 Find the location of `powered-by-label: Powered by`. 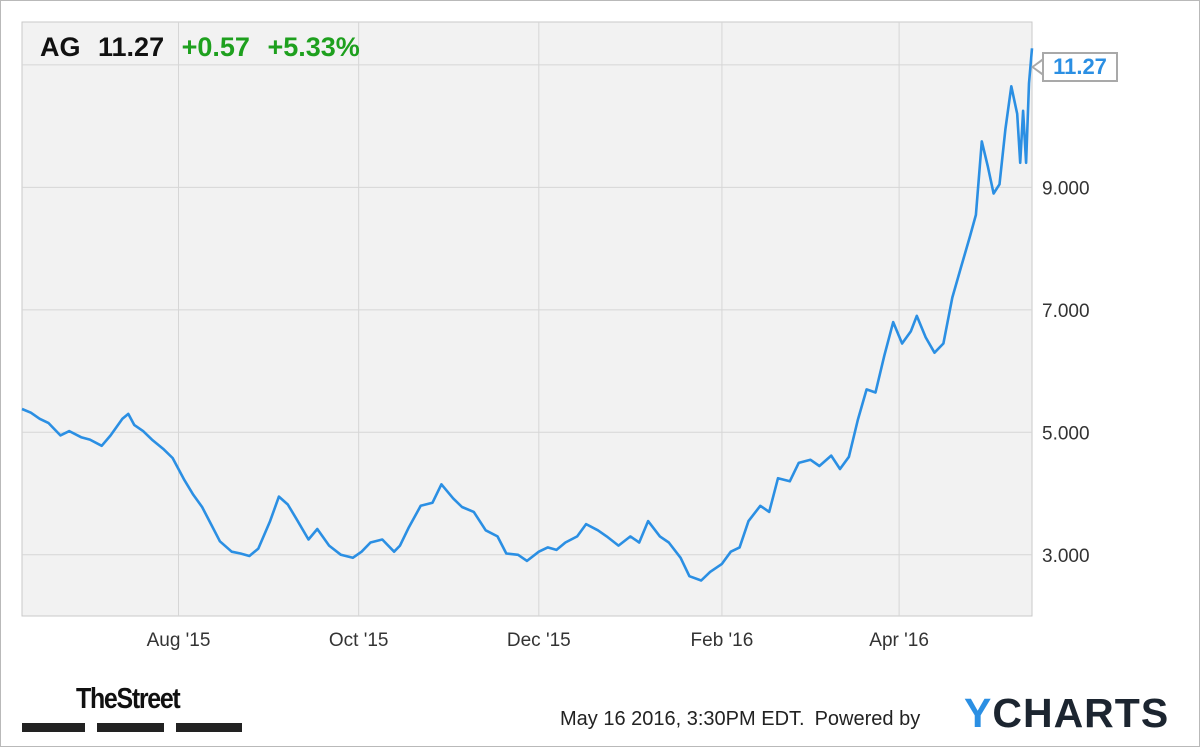

powered-by-label: Powered by is located at coordinates (867, 719).